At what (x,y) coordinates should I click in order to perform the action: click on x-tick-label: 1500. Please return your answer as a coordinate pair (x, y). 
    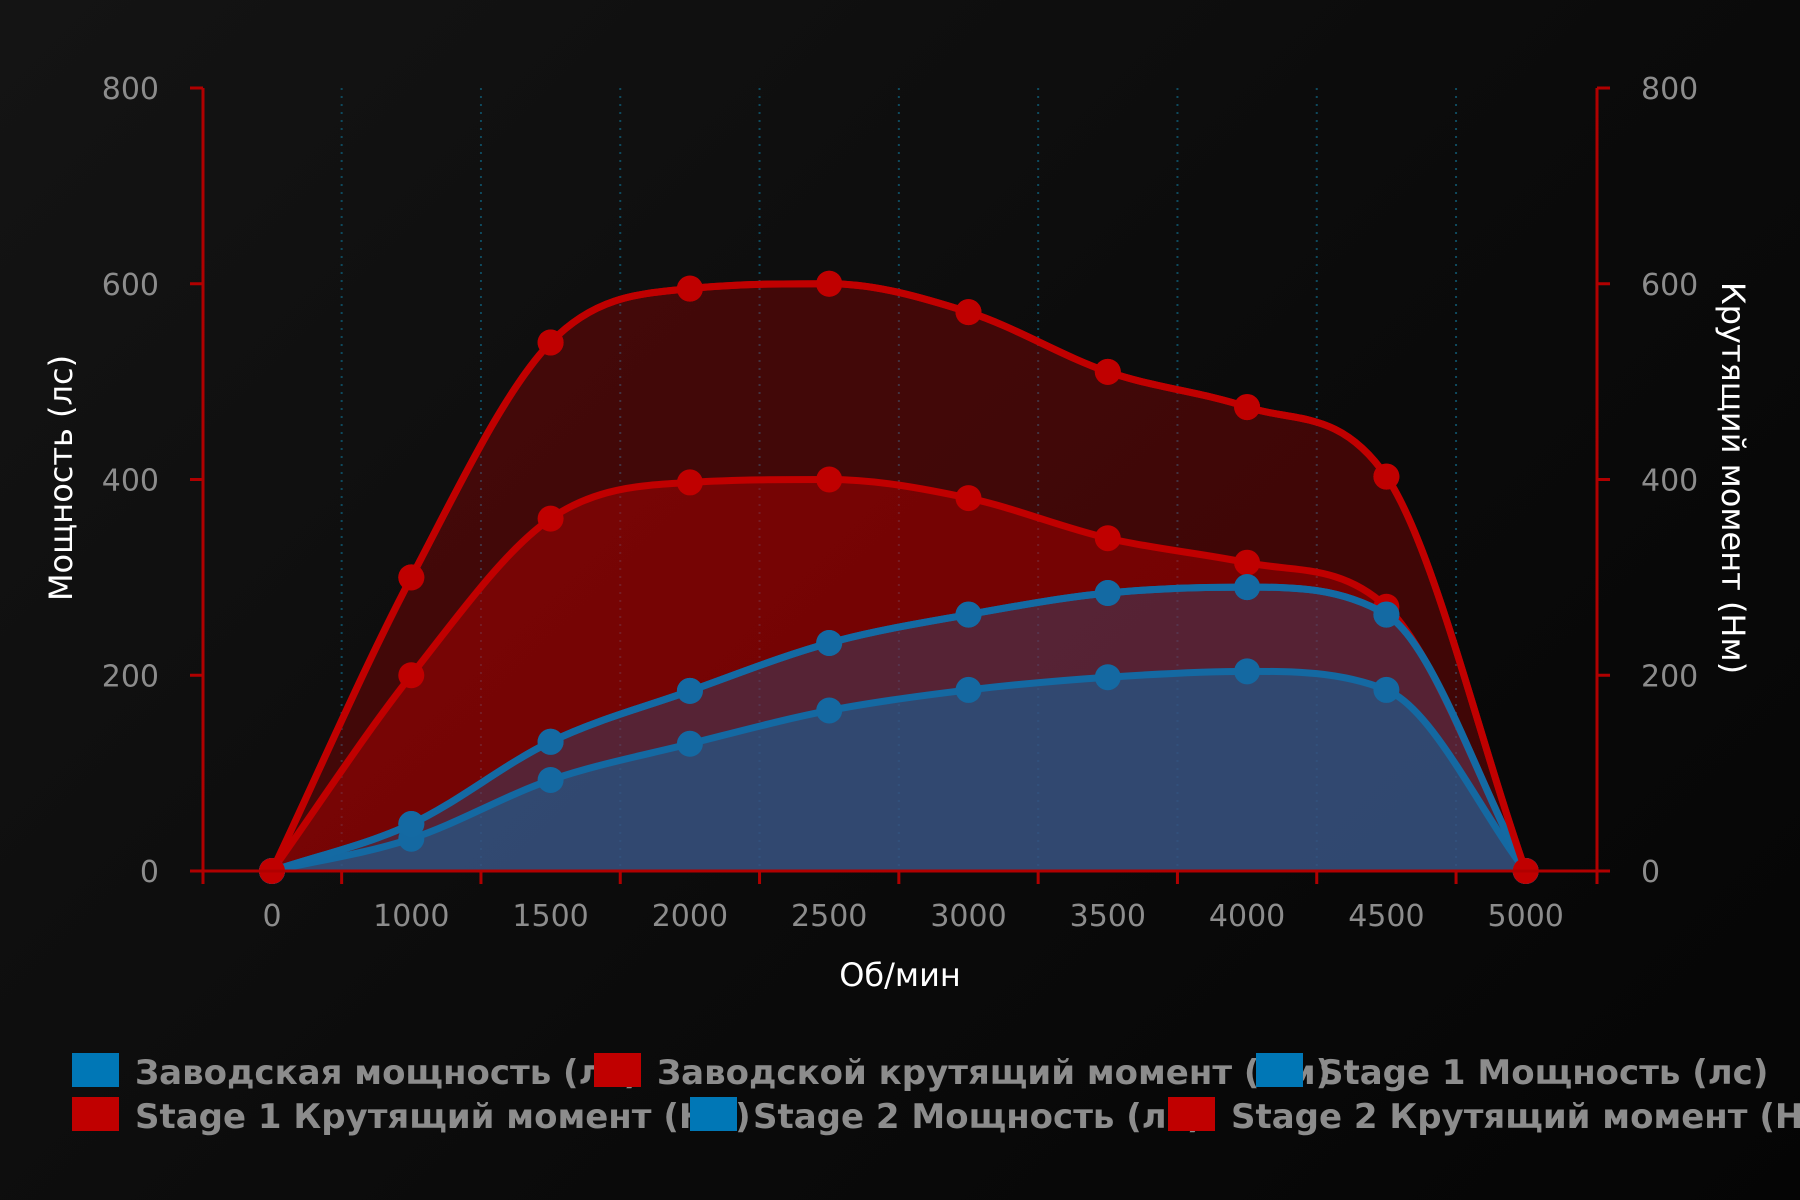
    Looking at the image, I should click on (550, 916).